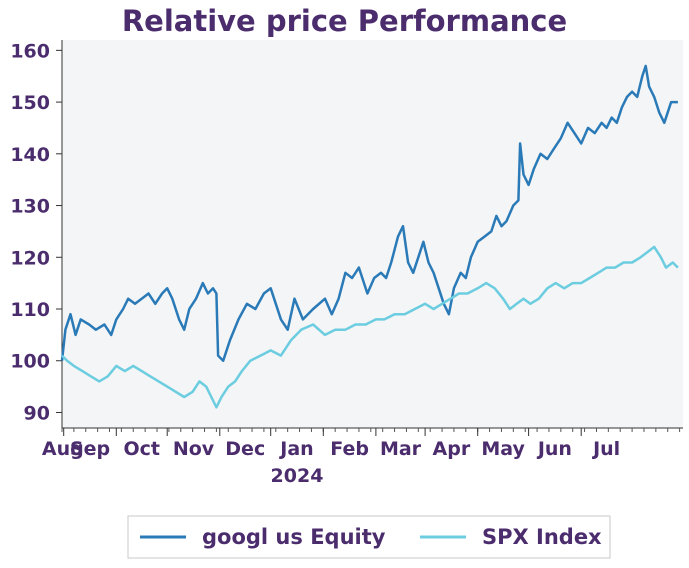 Image resolution: width=689 pixels, height=568 pixels. I want to click on x-tick-label: Sep, so click(90, 449).